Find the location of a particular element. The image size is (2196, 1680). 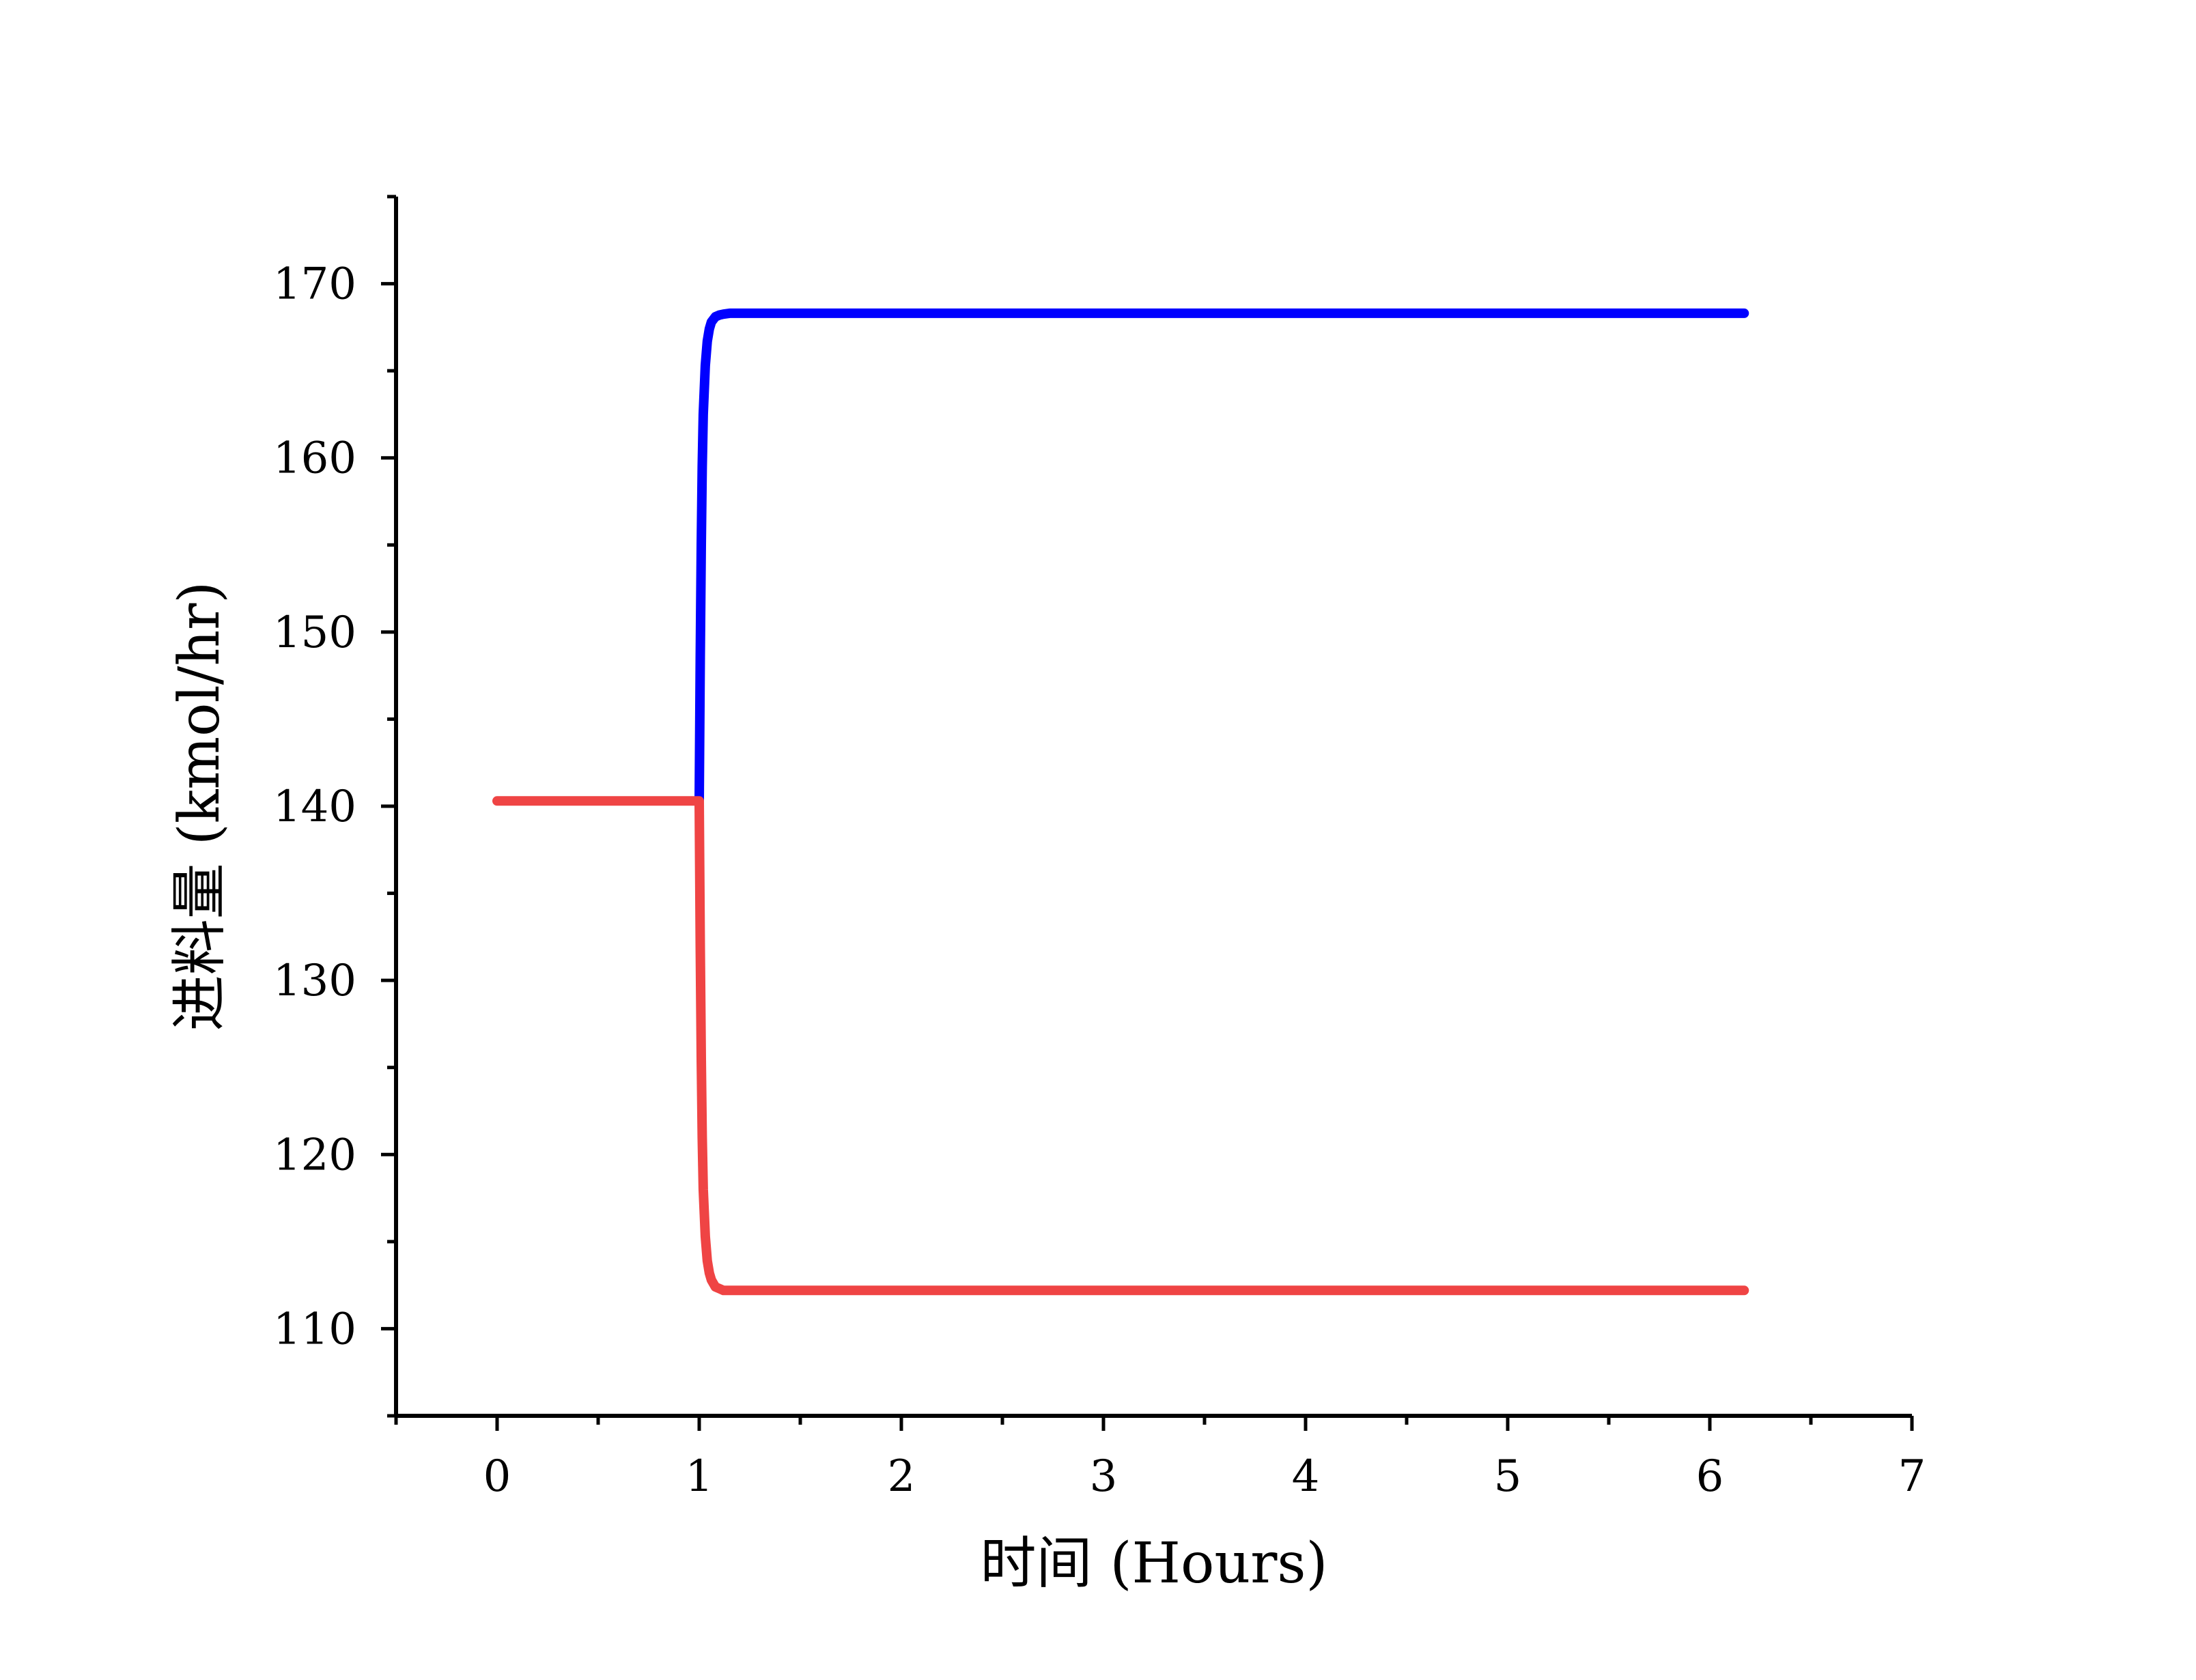

y-tick-label: 130 is located at coordinates (315, 981).